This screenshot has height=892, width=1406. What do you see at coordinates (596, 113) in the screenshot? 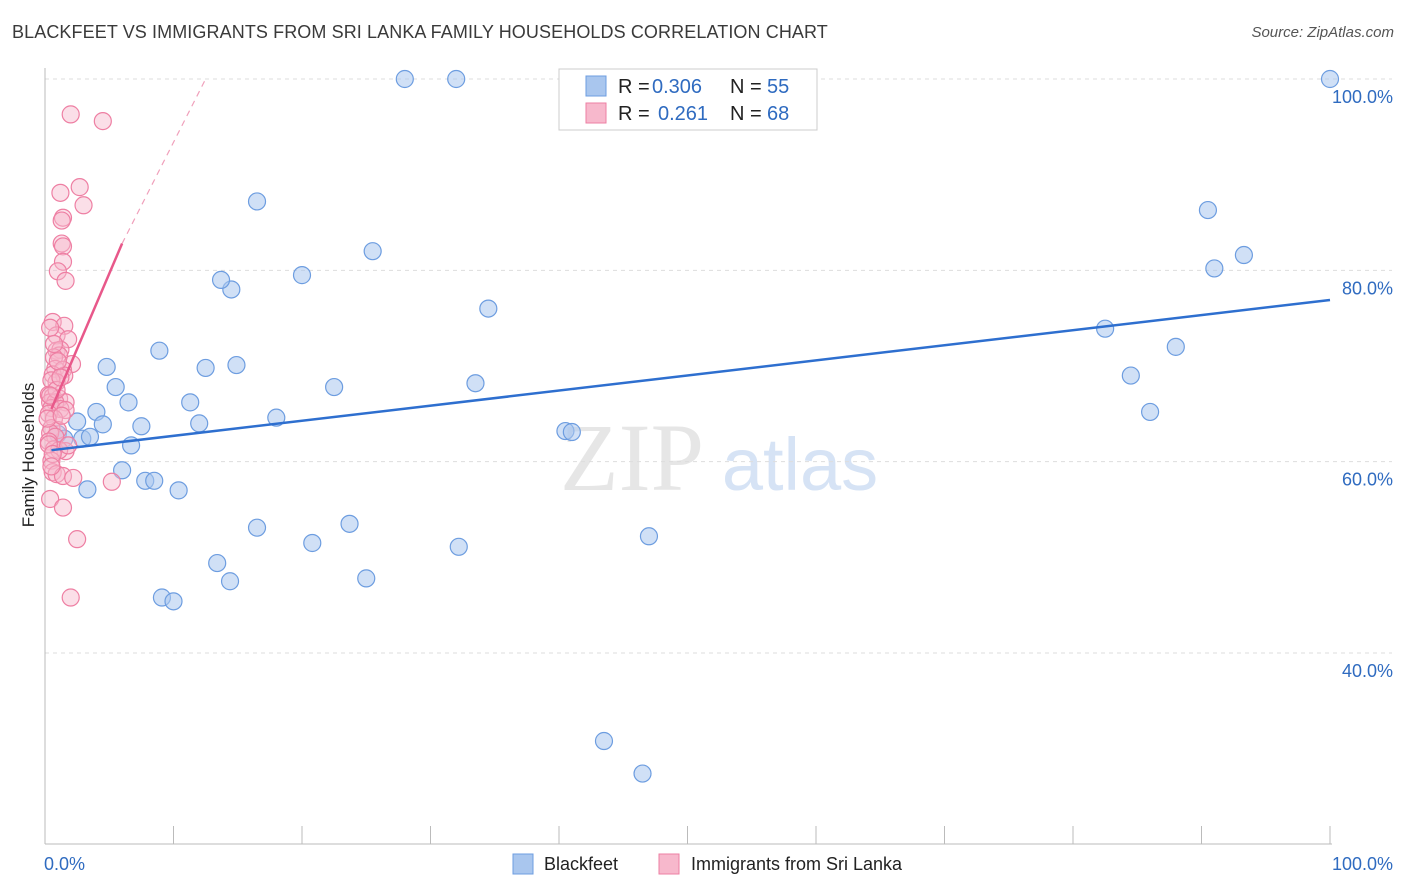
I see `legend-swatch-sri-lanka` at bounding box center [596, 113].